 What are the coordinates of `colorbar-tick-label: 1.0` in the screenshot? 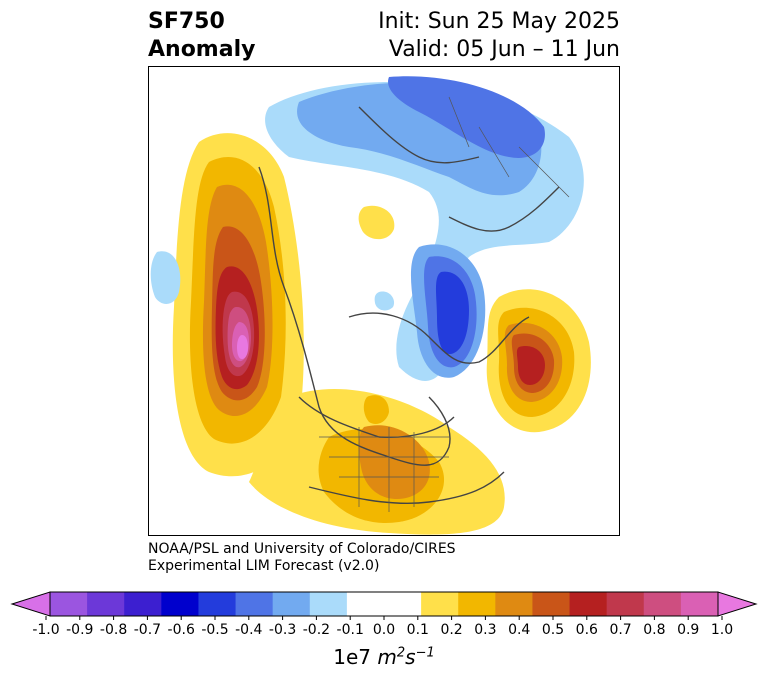 It's located at (722, 630).